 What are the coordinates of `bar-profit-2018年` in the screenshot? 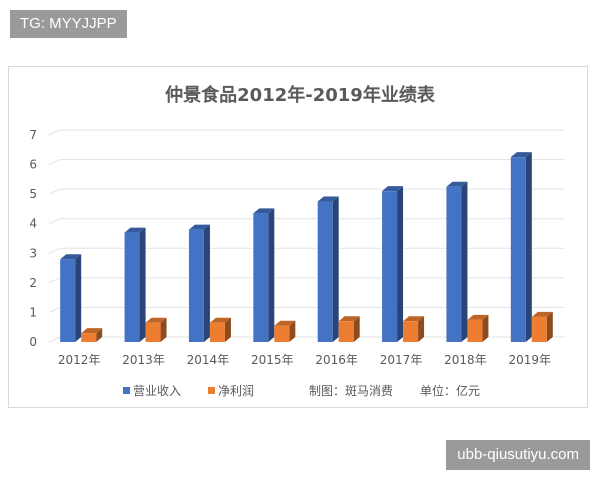 It's located at (478, 328).